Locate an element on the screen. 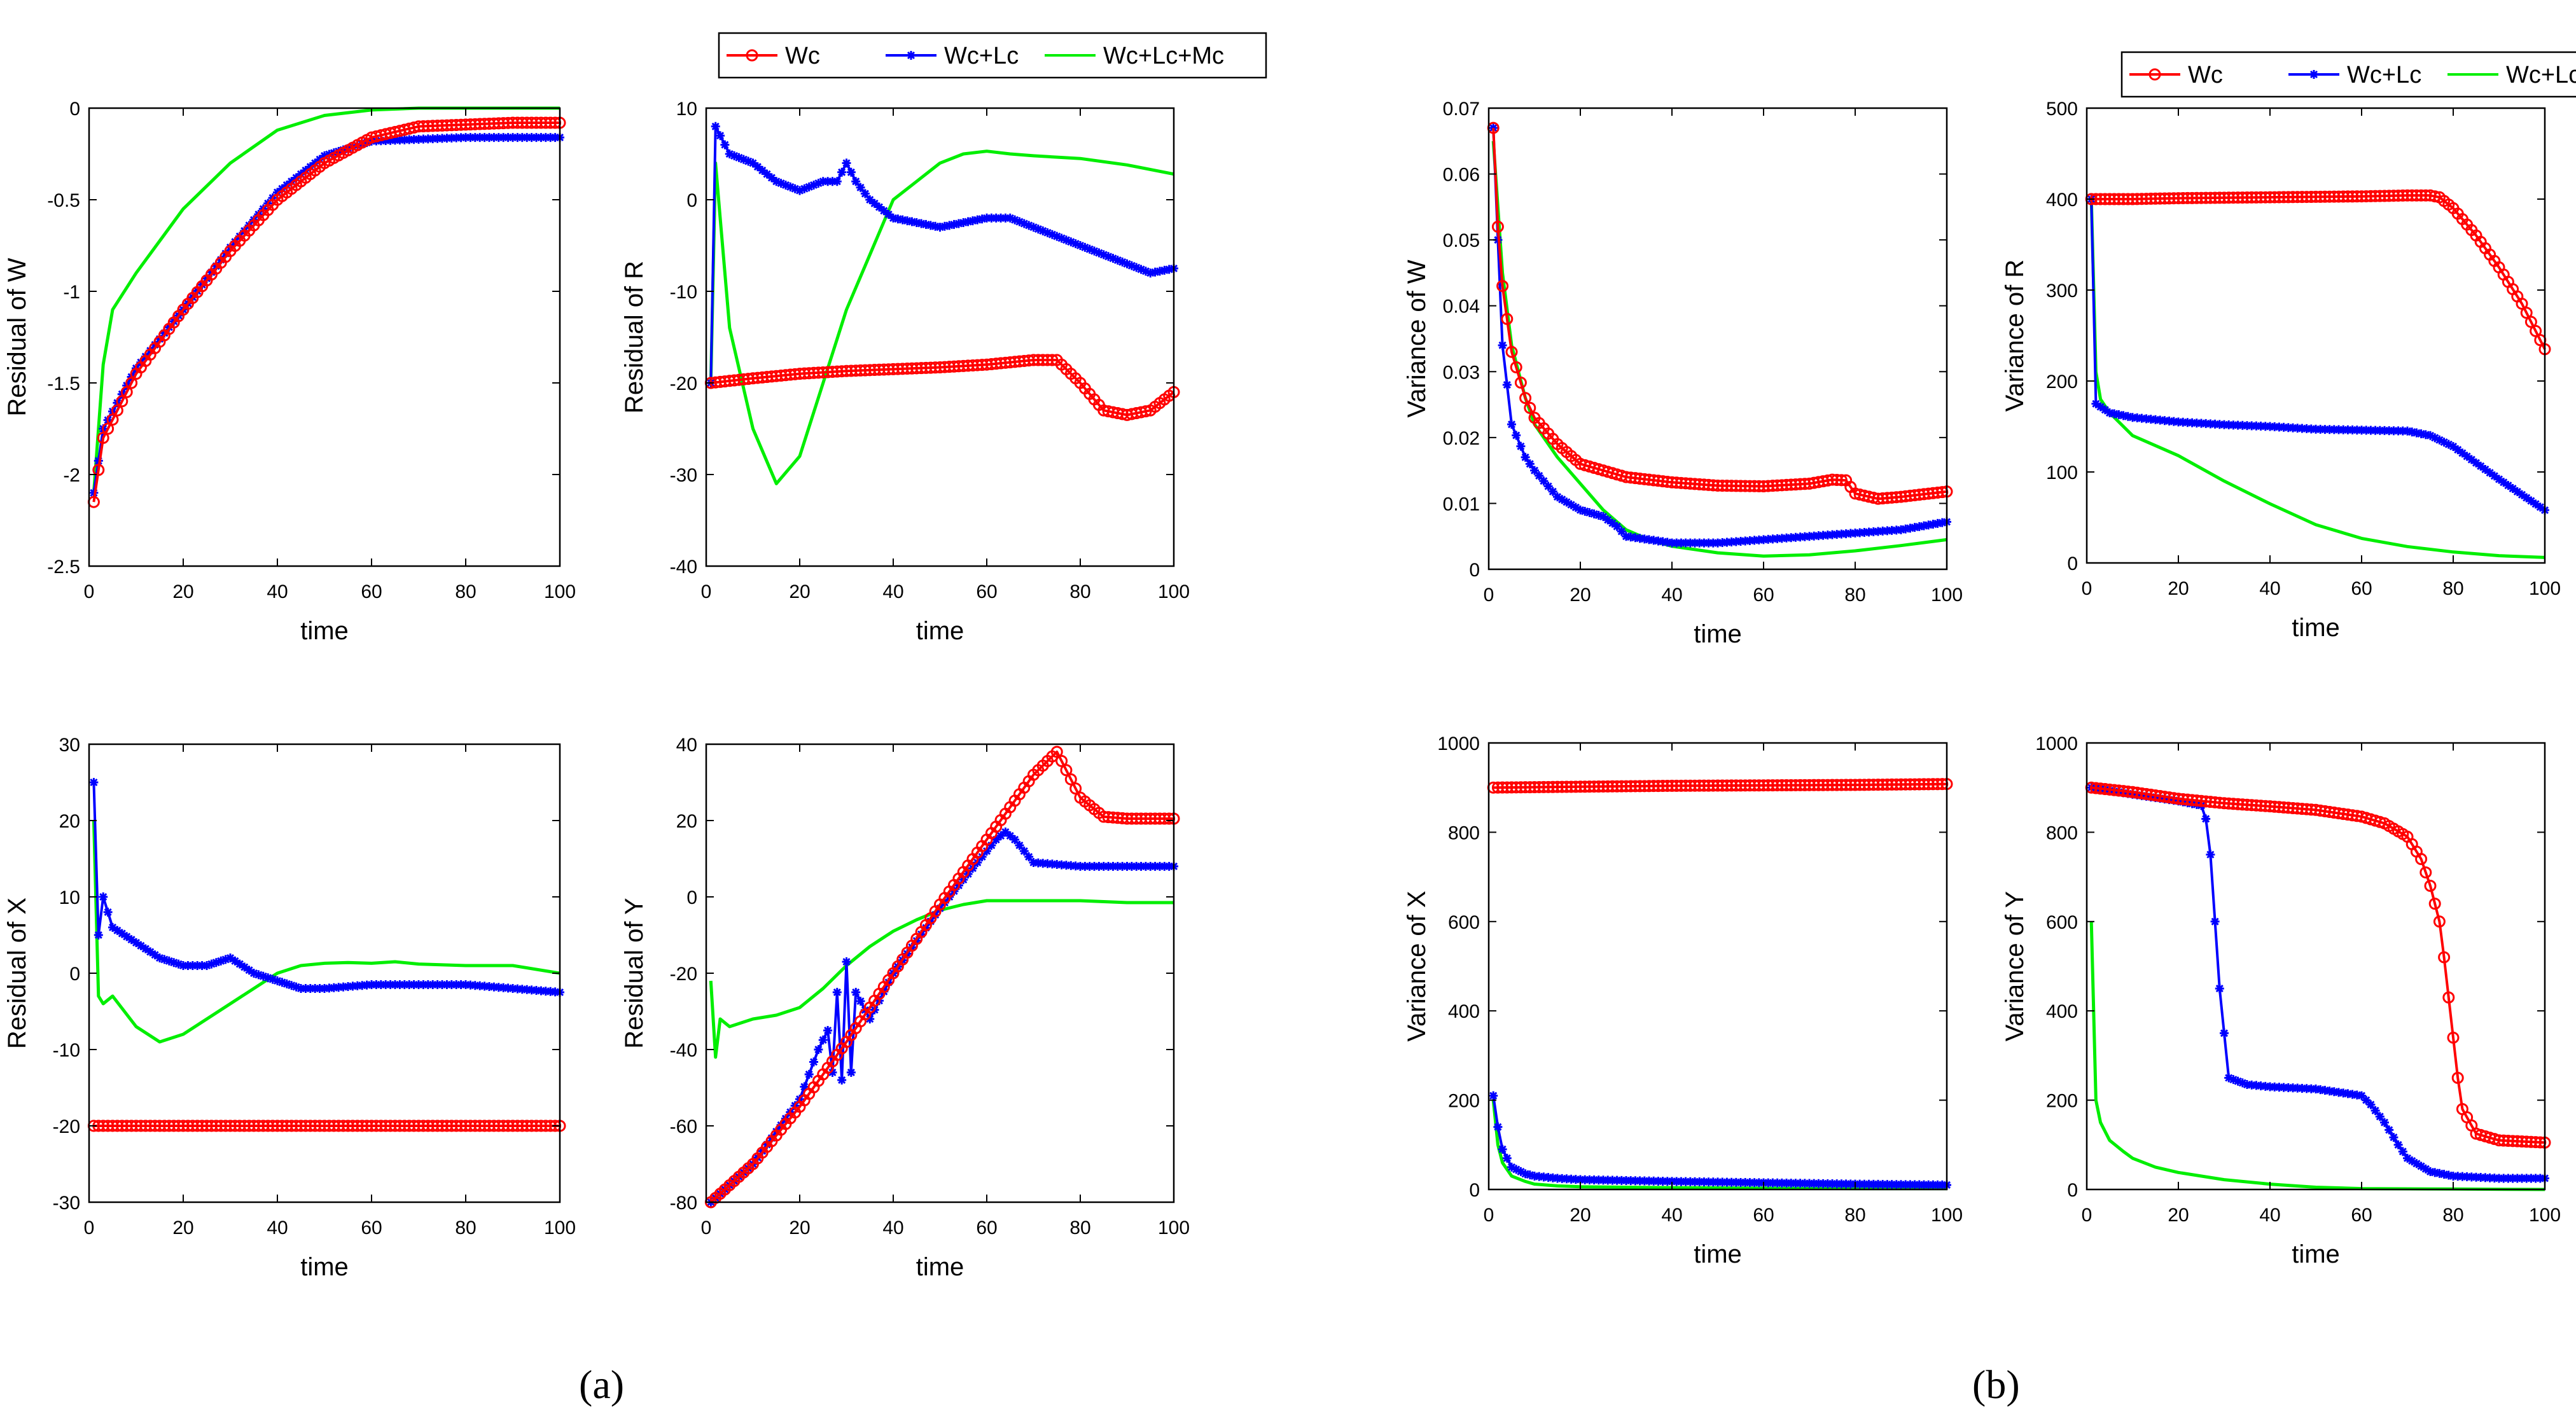 This screenshot has height=1428, width=2576. x-tick-label: 0 is located at coordinates (1489, 595).